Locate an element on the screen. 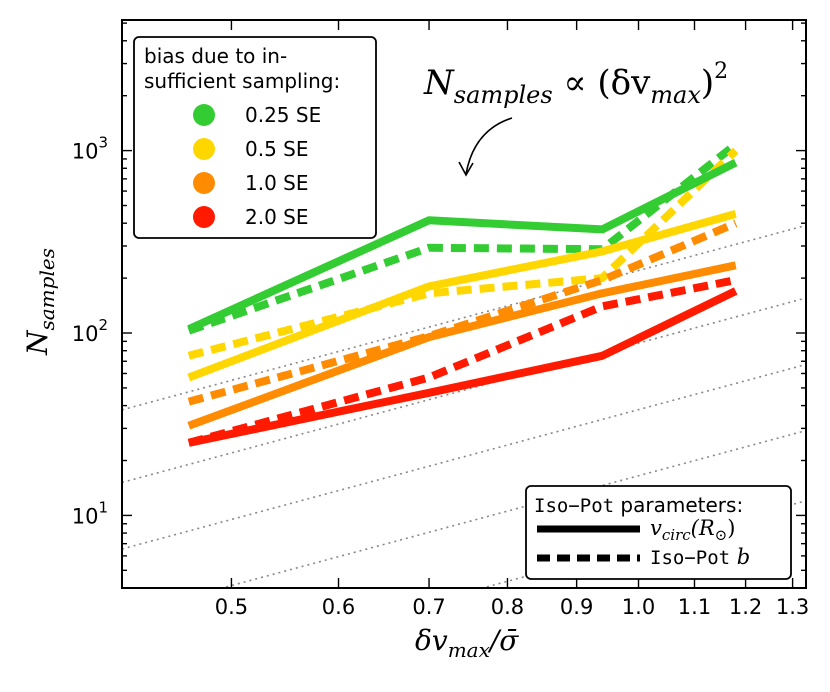  annotation-arrow is located at coordinates (489, 146).